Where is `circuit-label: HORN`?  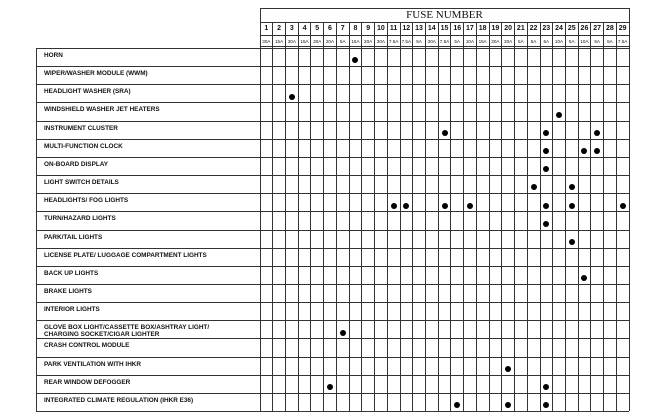
circuit-label: HORN is located at coordinates (53, 55).